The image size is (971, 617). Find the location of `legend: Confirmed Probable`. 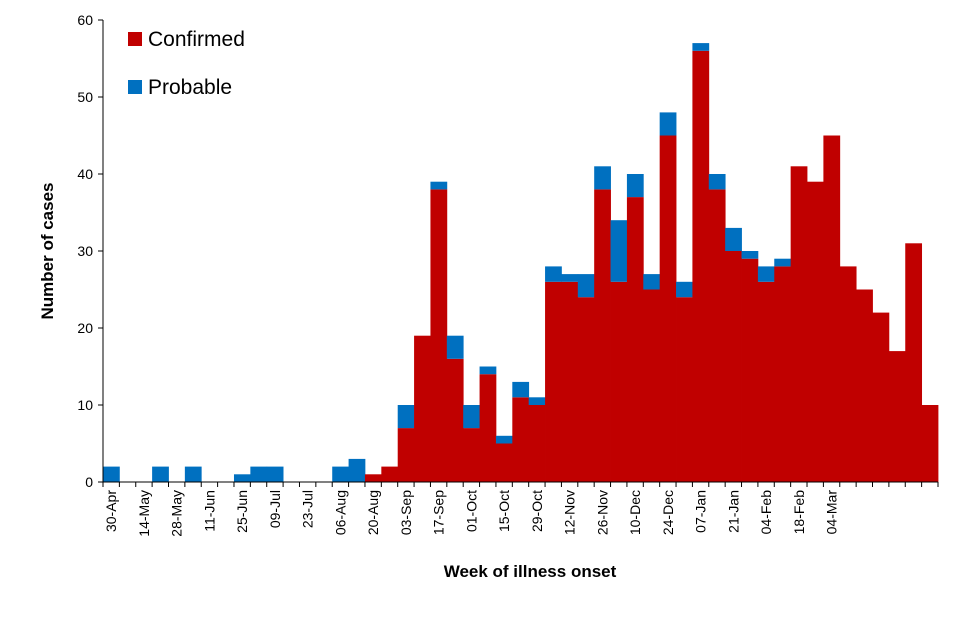

legend: Confirmed Probable is located at coordinates (186, 63).